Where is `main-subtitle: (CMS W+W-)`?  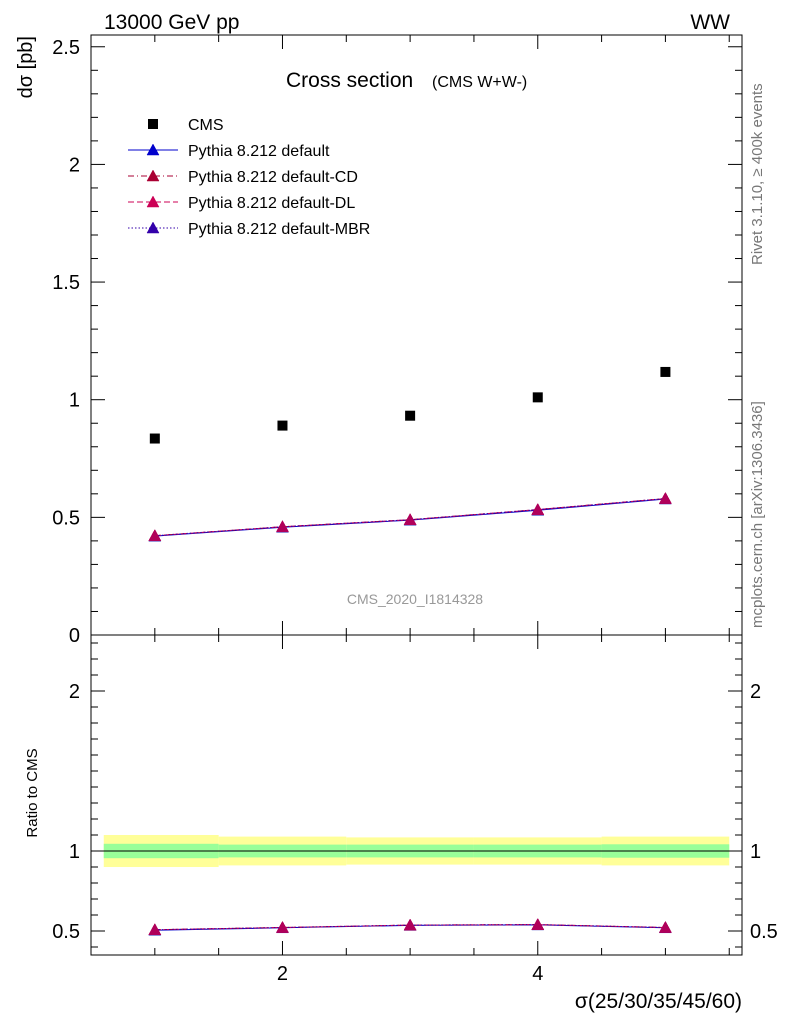 main-subtitle: (CMS W+W-) is located at coordinates (479, 82).